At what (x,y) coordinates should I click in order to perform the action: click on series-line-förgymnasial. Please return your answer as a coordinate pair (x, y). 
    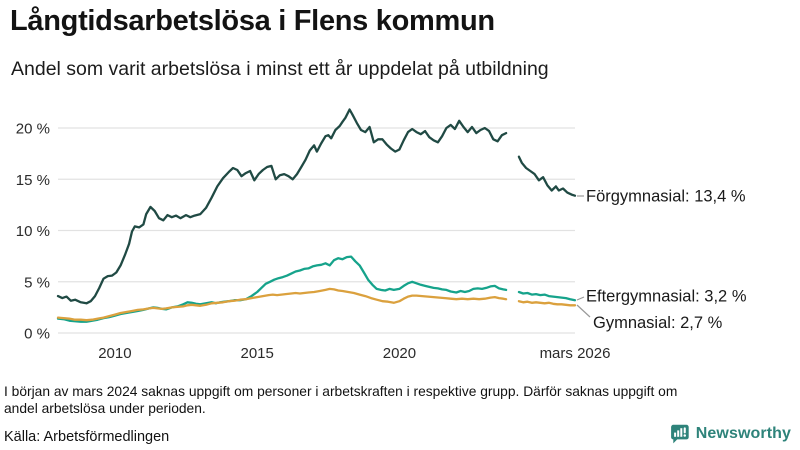
    Looking at the image, I should click on (547, 176).